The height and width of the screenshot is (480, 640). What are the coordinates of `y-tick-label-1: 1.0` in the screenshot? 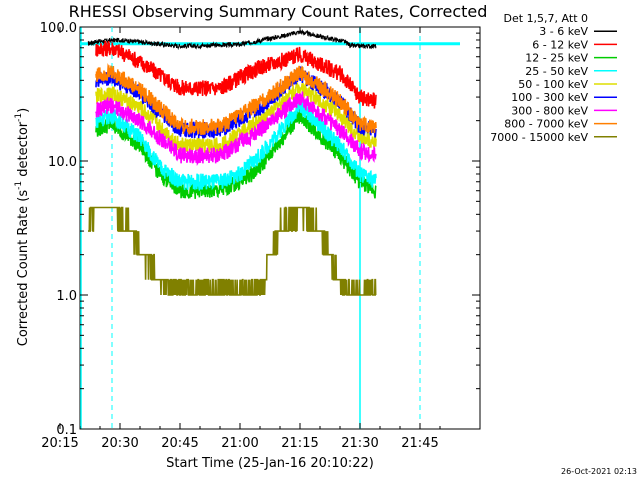 It's located at (66, 296).